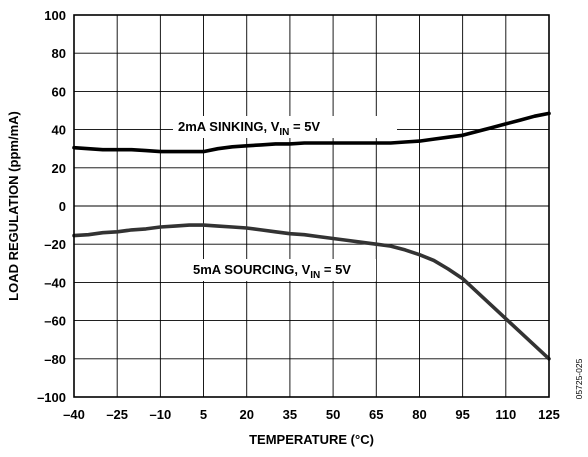  What do you see at coordinates (59, 168) in the screenshot?
I see `y-tick-label: 20` at bounding box center [59, 168].